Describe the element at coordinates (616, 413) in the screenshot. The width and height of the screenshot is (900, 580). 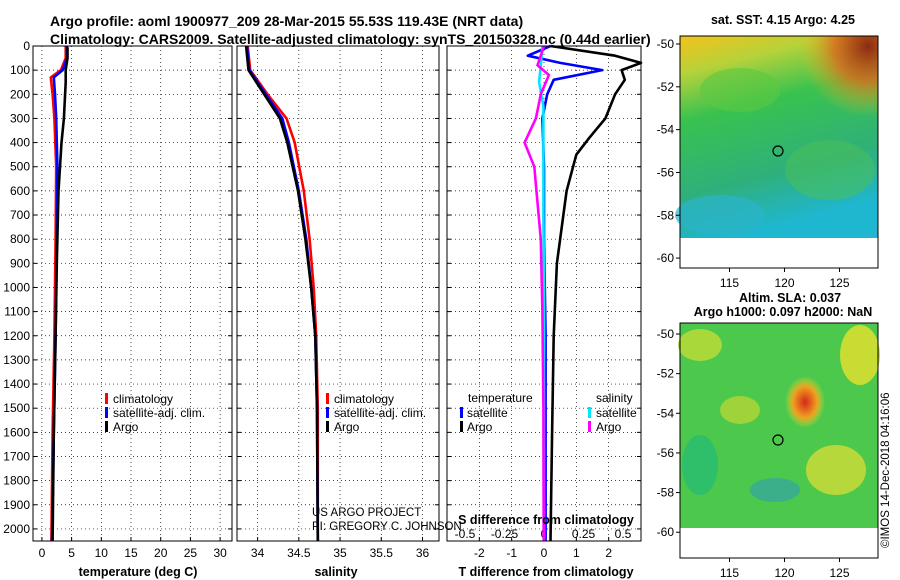
I see `legend-s-satellite: satellite` at that location.